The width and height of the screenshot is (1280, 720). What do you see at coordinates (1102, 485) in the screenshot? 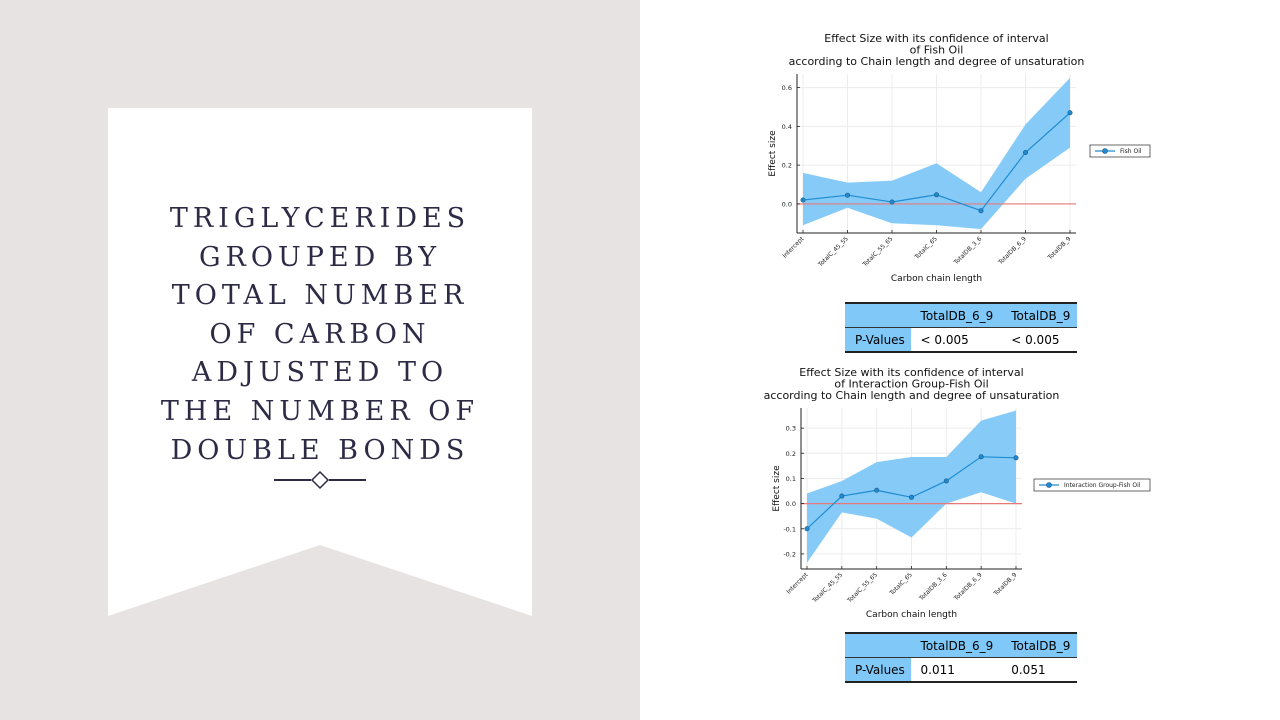
I see `legend-label: Interaction Group-Fish Oil` at bounding box center [1102, 485].